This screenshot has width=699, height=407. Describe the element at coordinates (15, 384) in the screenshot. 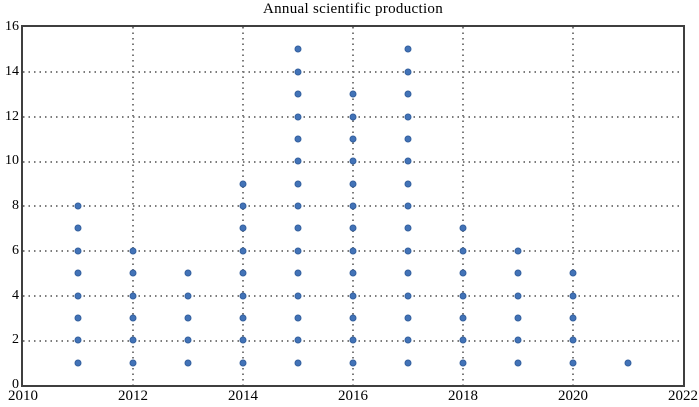

I see `y-tick-label: 0` at that location.